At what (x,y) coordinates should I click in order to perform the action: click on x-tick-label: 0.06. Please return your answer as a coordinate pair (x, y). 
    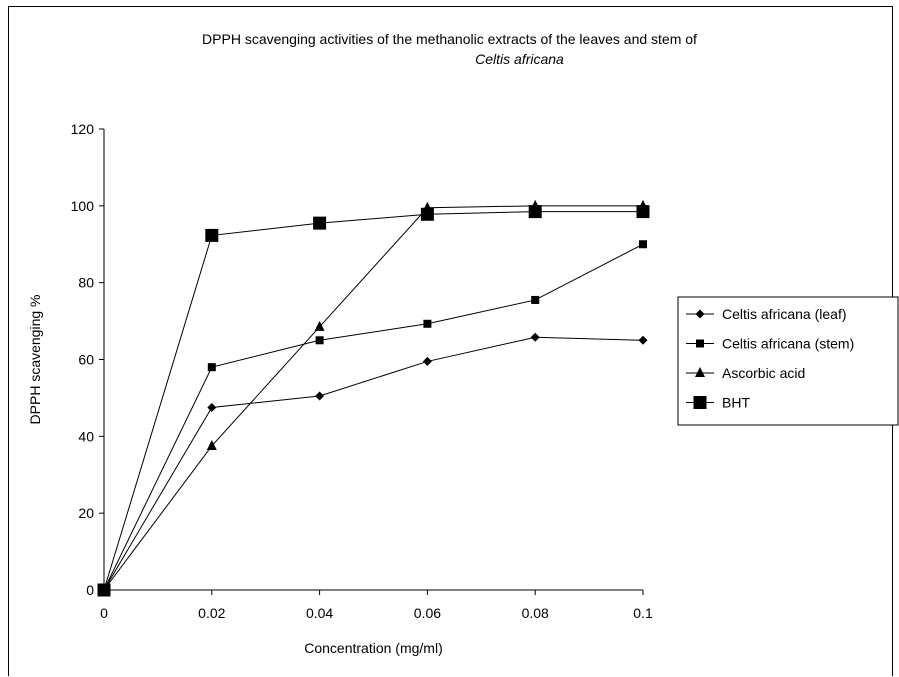
    Looking at the image, I should click on (427, 613).